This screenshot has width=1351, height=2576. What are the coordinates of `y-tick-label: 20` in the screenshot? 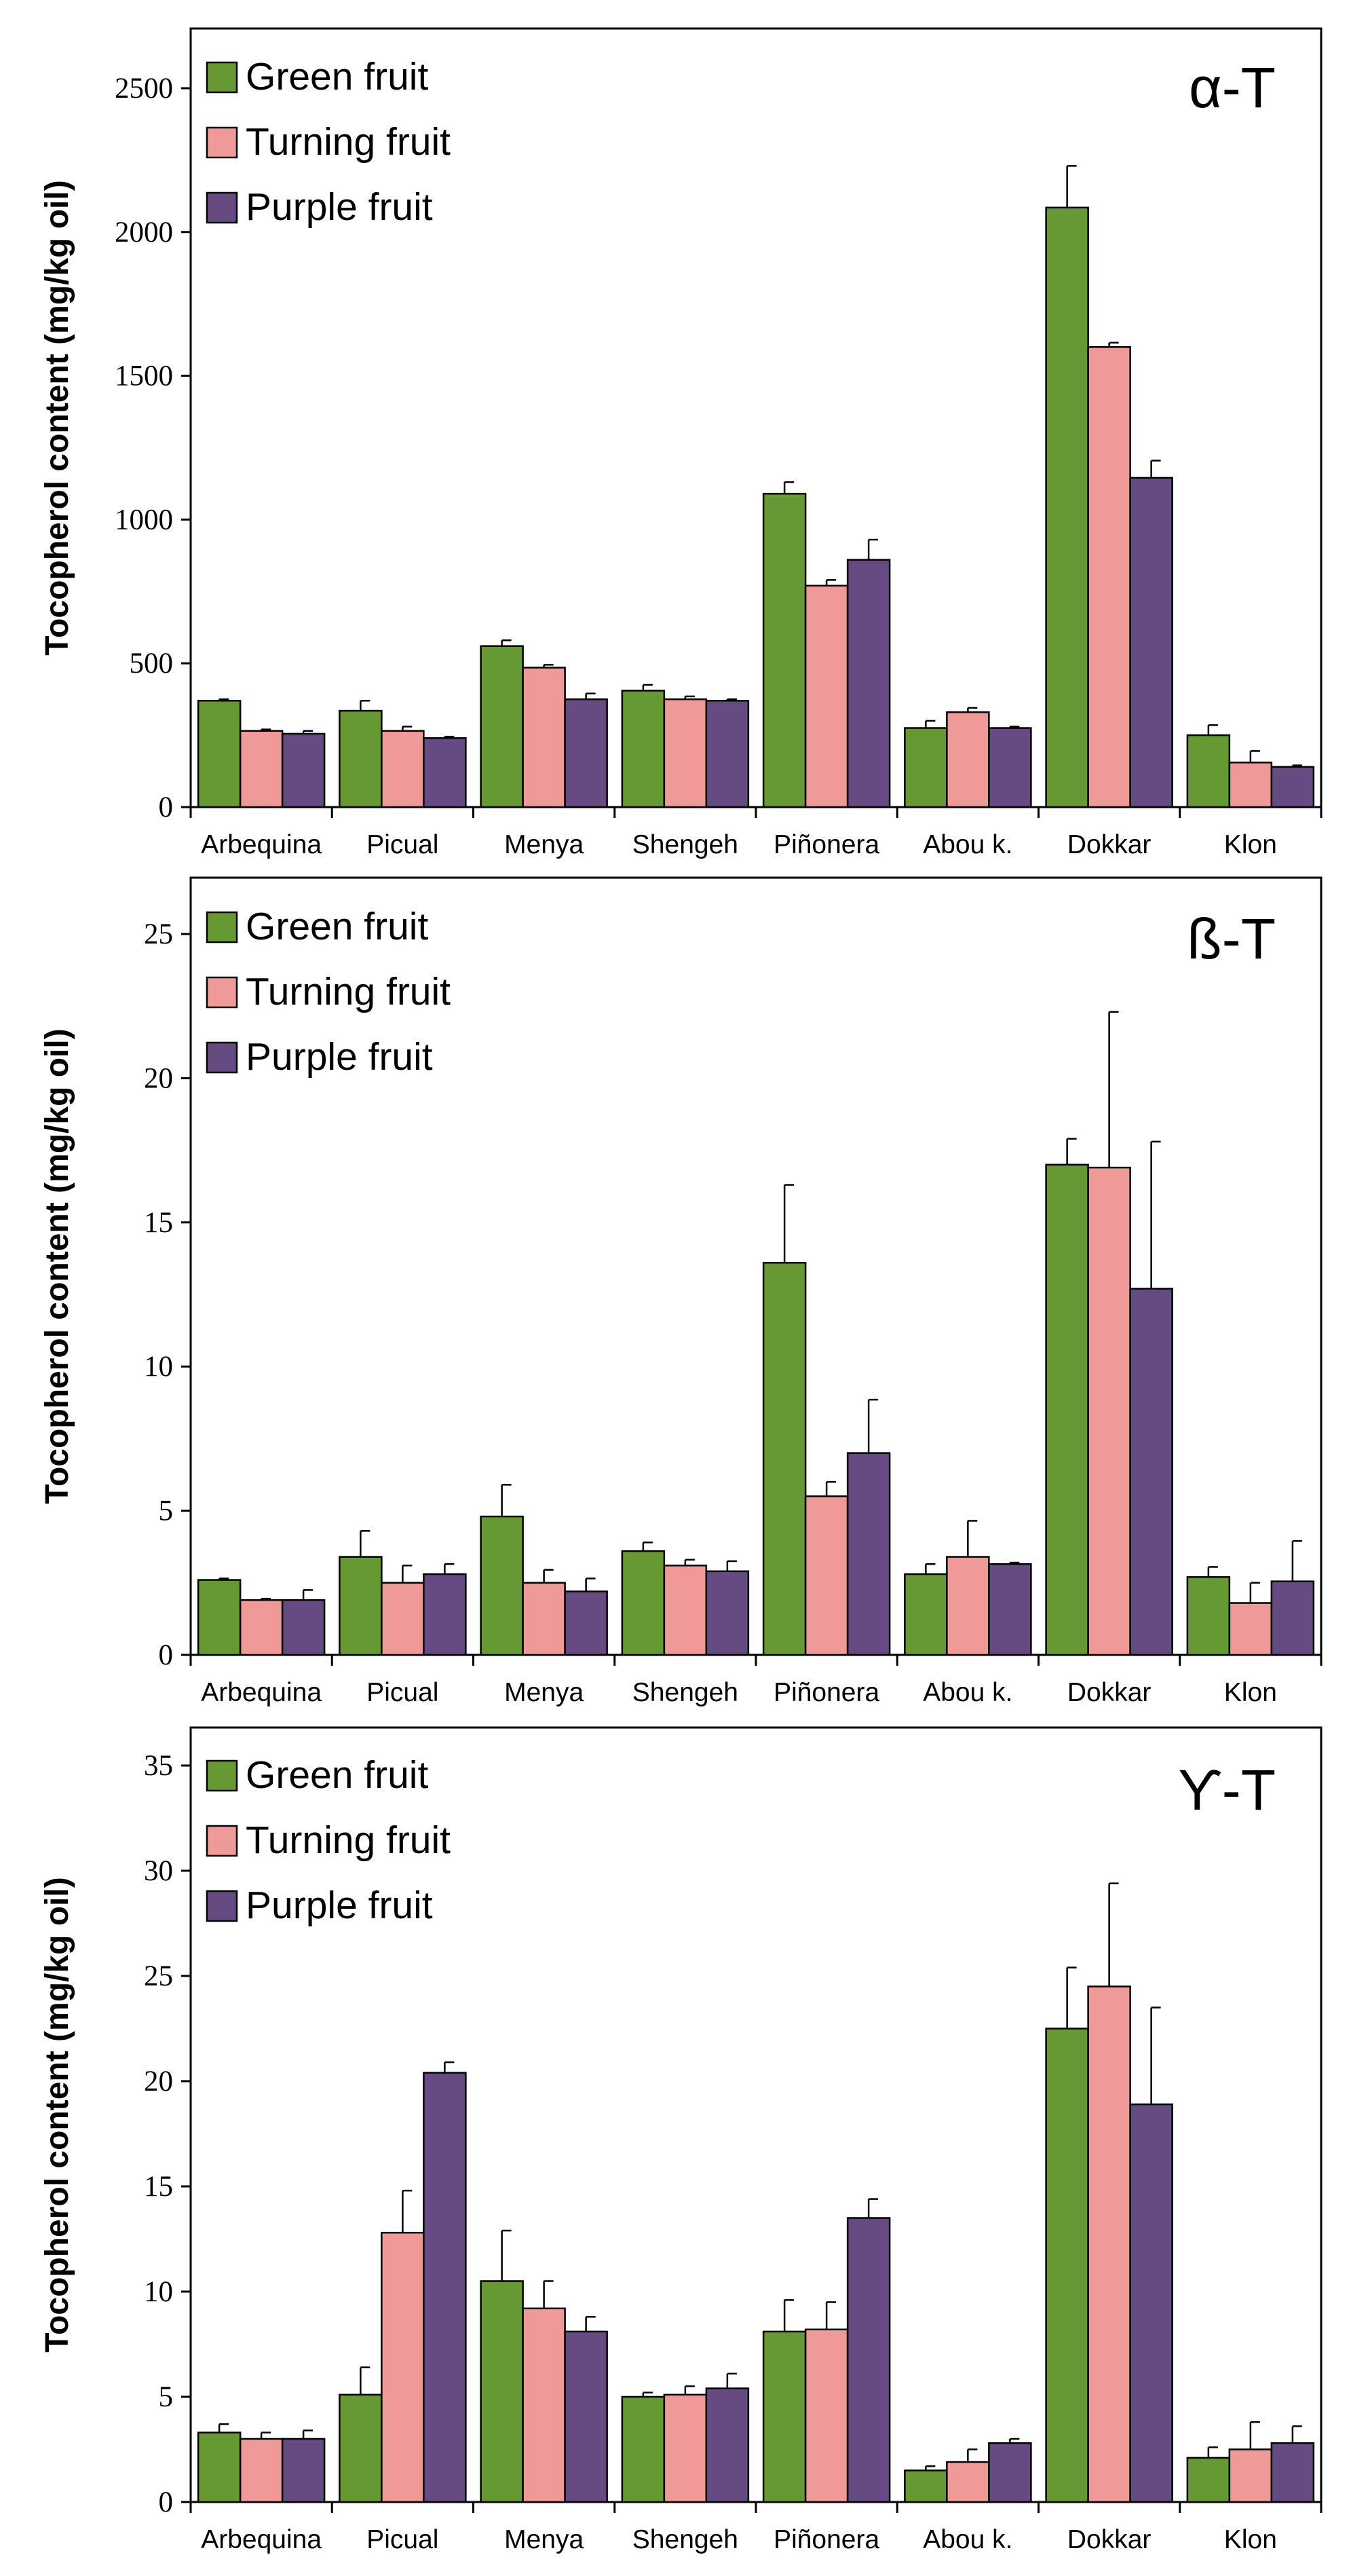 It's located at (158, 1078).